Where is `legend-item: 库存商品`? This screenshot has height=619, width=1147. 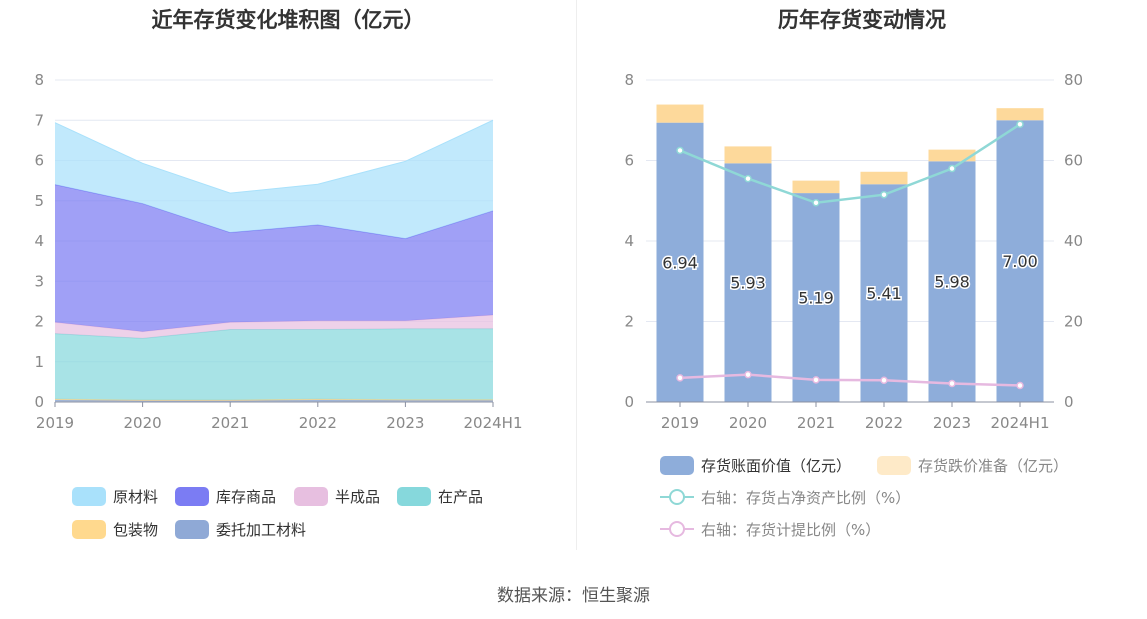
legend-item: 库存商品 is located at coordinates (225, 496).